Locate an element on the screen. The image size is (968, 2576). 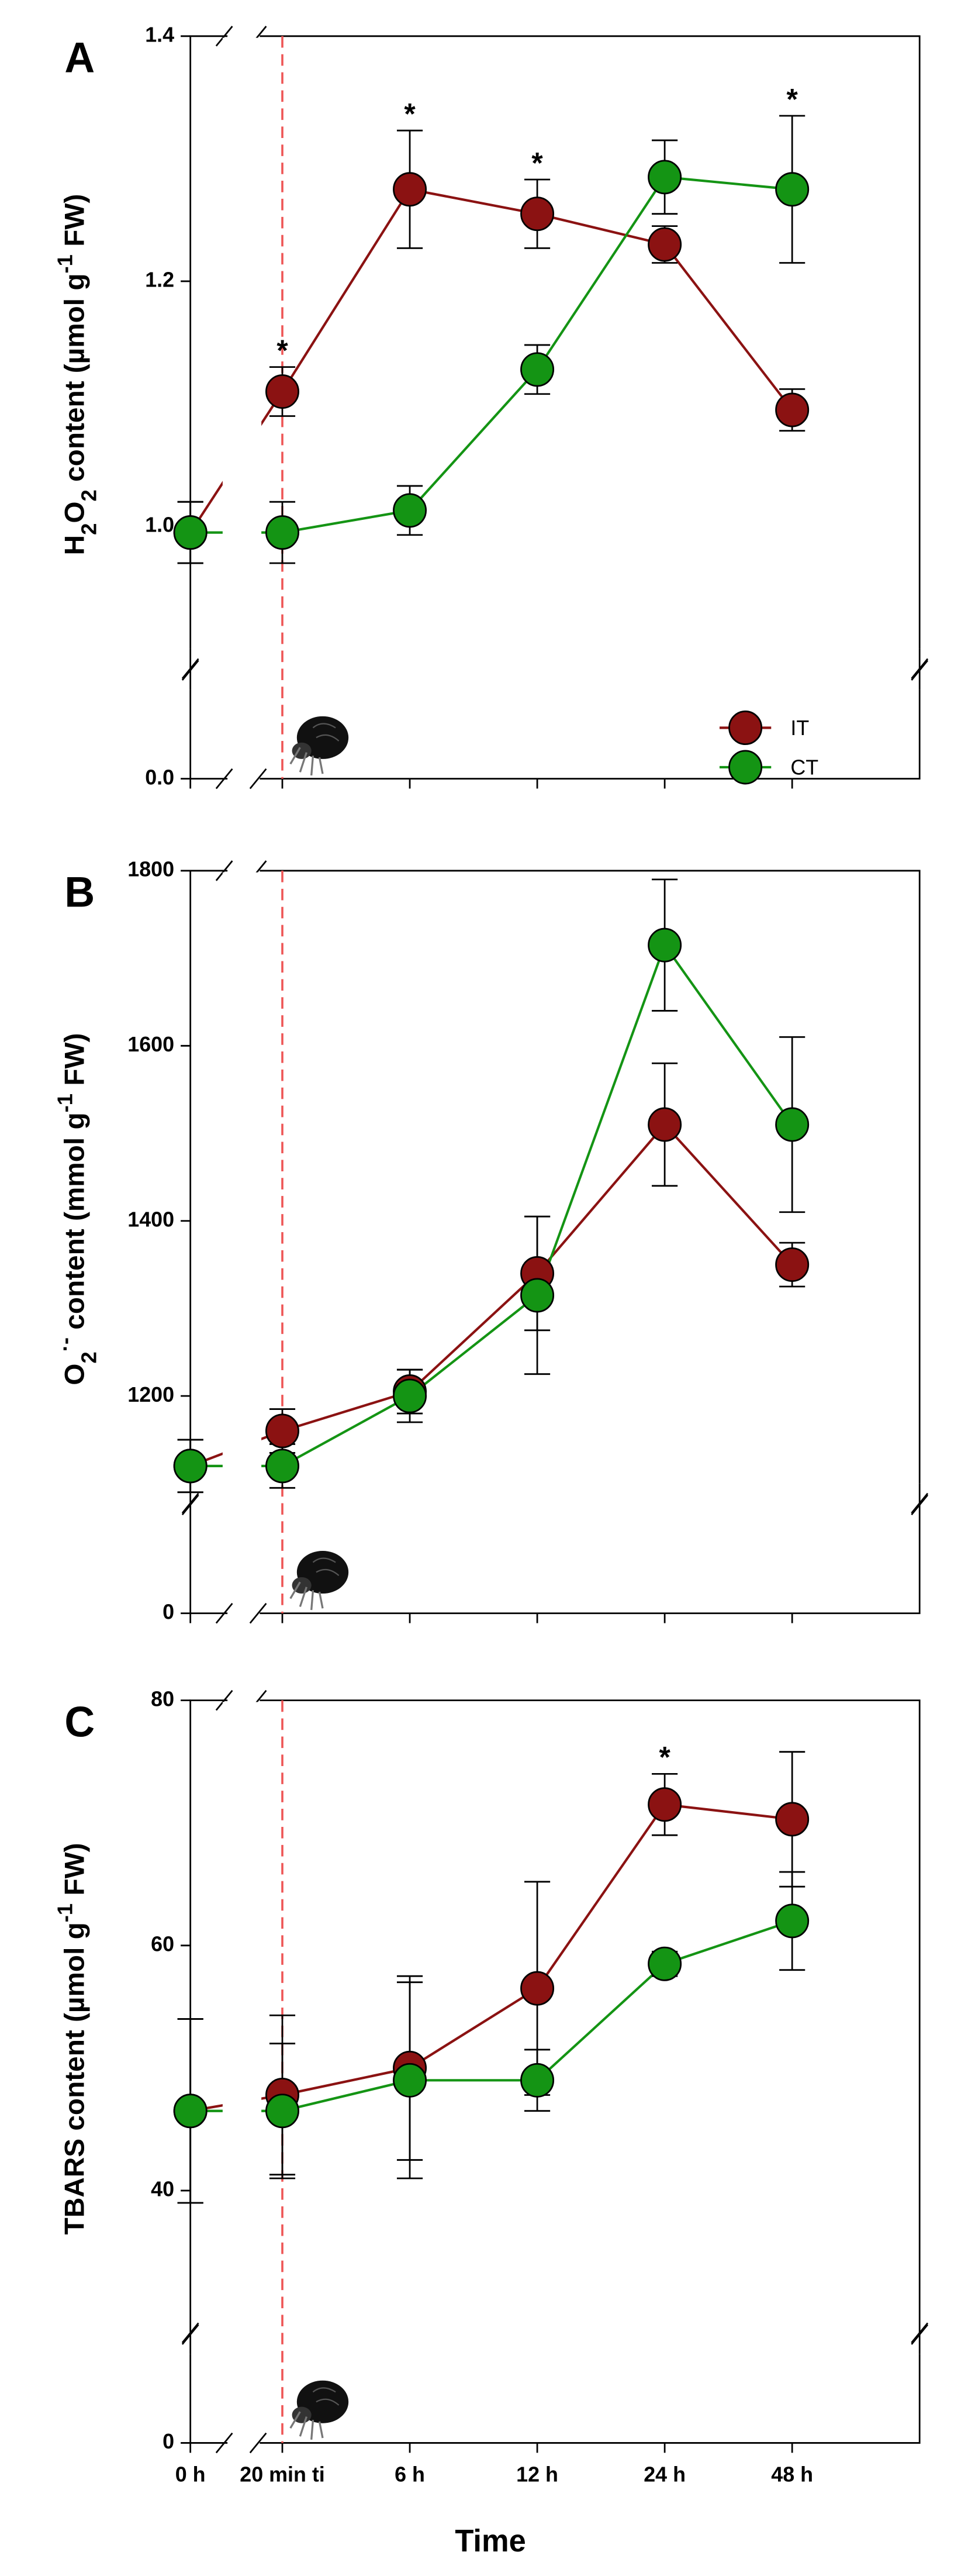
y-tick-label: 1.4 is located at coordinates (160, 34).